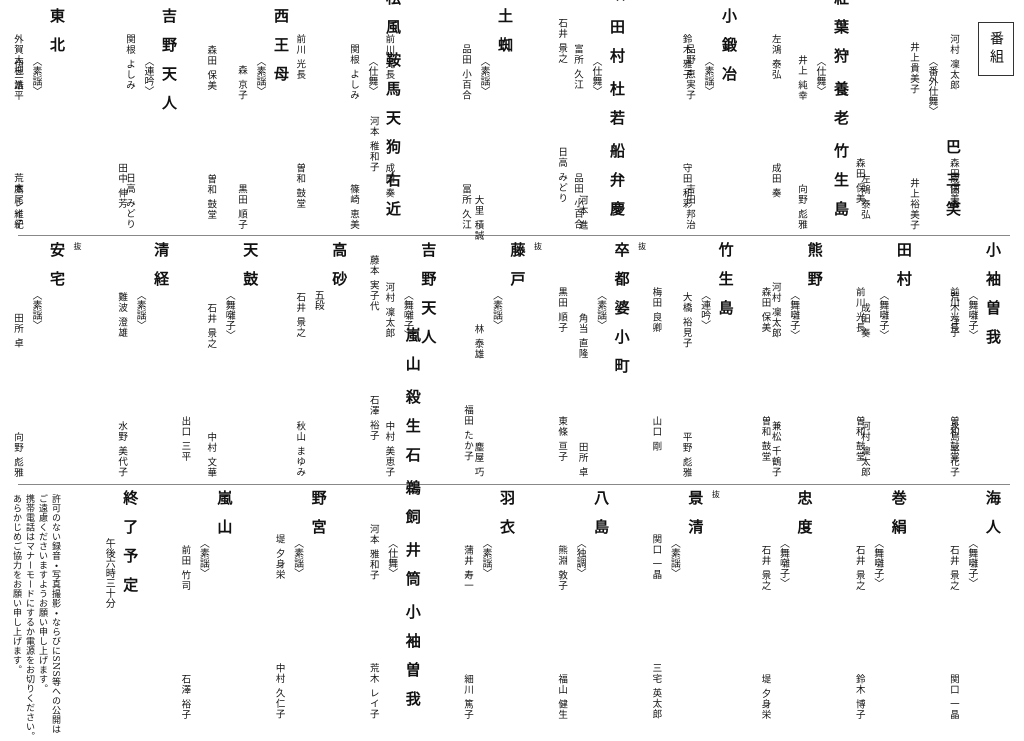 Image resolution: width=1024 pixels, height=741 pixels. I want to click on performer-group: 石澤 裕子 前田 竹司 出口 三平, so click(184, 568).